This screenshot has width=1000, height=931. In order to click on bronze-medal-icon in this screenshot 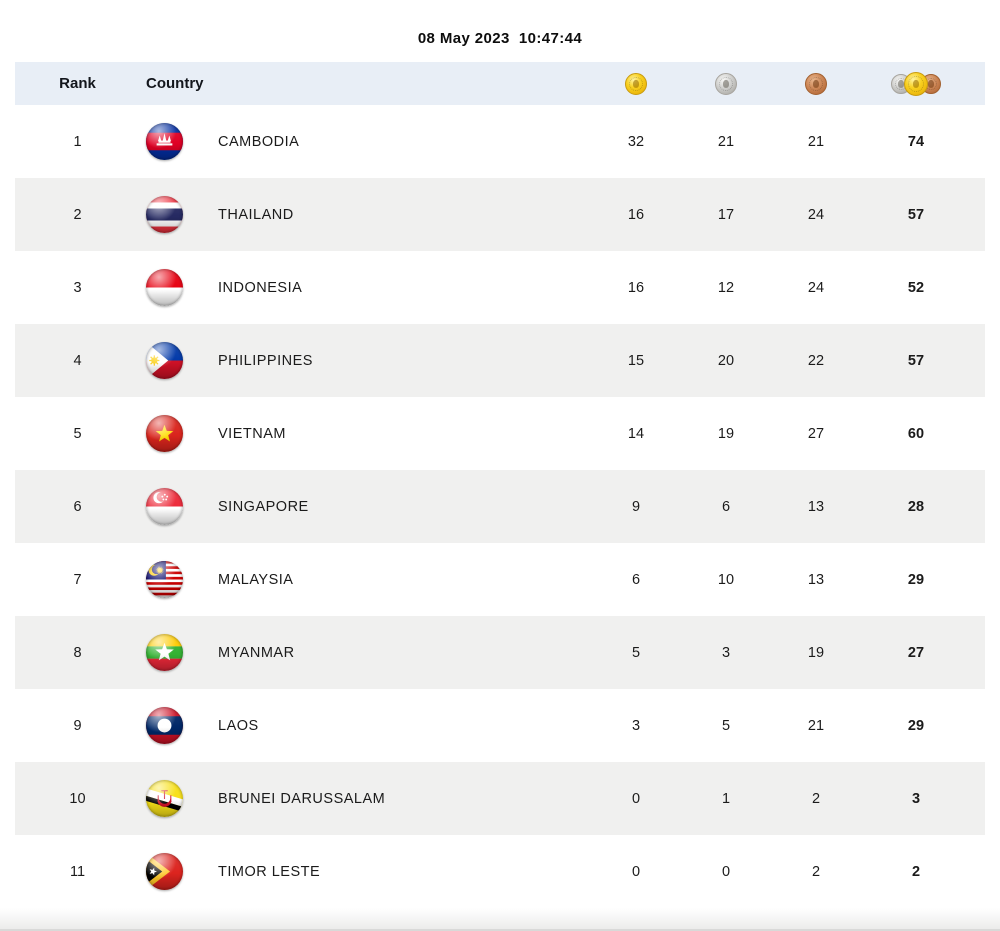, I will do `click(816, 83)`.